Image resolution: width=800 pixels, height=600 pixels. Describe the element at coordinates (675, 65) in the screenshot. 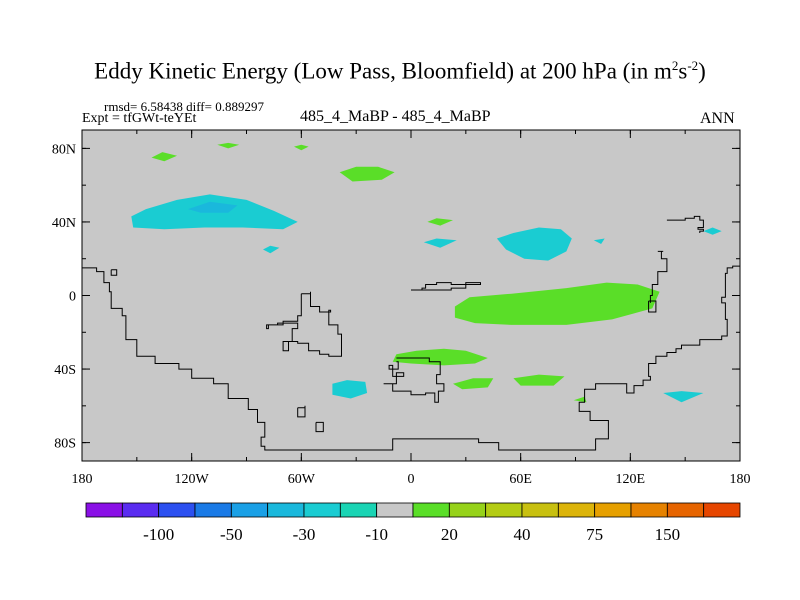

I see `units-exp1: 2` at that location.